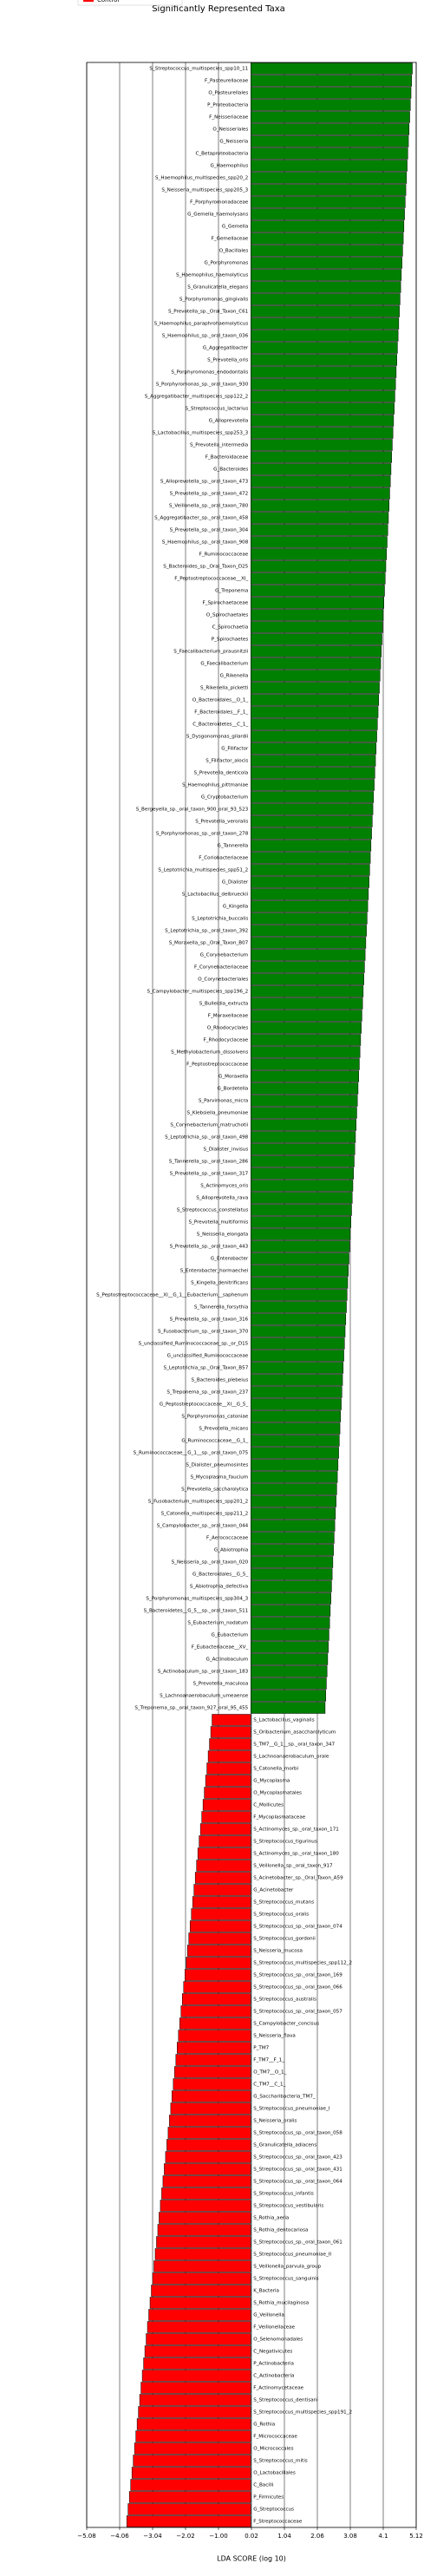 The image size is (437, 2576). I want to click on bar-label: G_Eubacterium, so click(231, 1635).